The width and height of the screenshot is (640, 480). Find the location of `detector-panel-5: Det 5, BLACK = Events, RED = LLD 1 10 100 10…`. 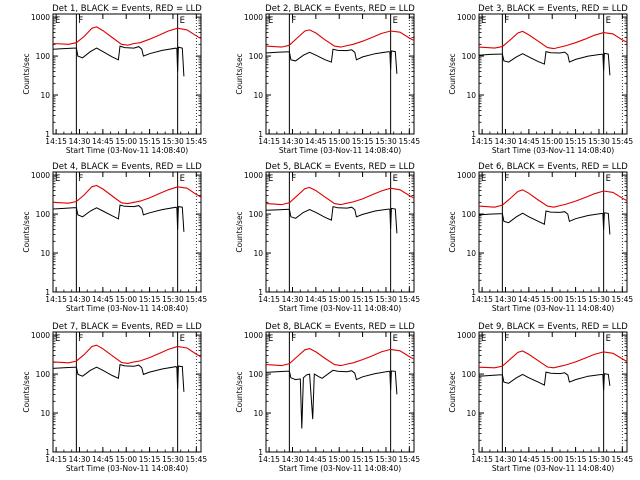

detector-panel-5: Det 5, BLACK = Events, RED = LLD 1 10 100 10… is located at coordinates (327, 237).